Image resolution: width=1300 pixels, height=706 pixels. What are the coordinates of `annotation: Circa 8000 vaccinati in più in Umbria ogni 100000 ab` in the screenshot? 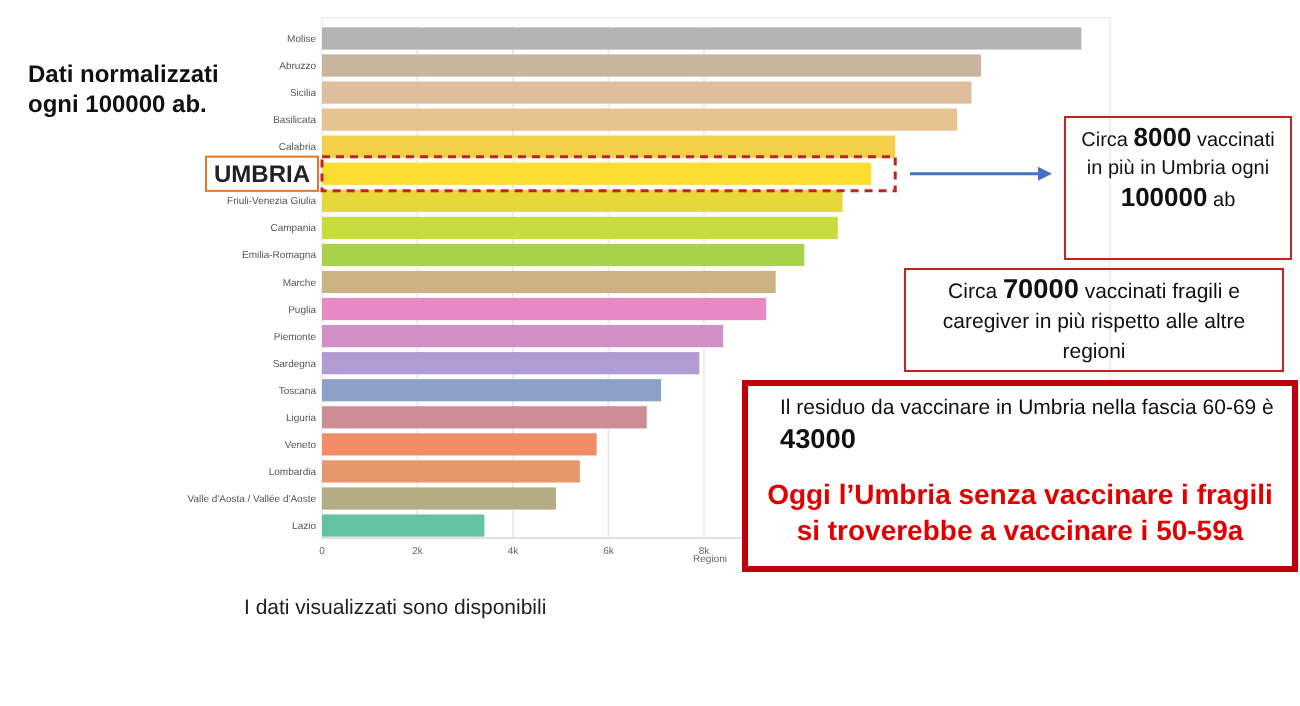 It's located at (1178, 167).